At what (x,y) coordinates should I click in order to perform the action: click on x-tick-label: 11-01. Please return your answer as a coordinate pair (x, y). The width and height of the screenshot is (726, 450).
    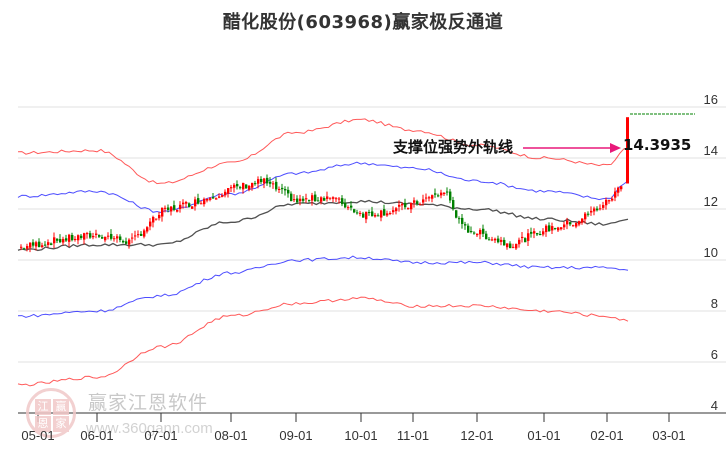
    Looking at the image, I should click on (413, 435).